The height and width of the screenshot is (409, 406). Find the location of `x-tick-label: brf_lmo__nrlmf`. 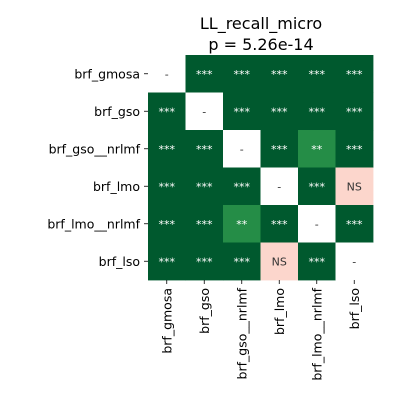

x-tick-label: brf_lmo__nrlmf is located at coordinates (316, 333).